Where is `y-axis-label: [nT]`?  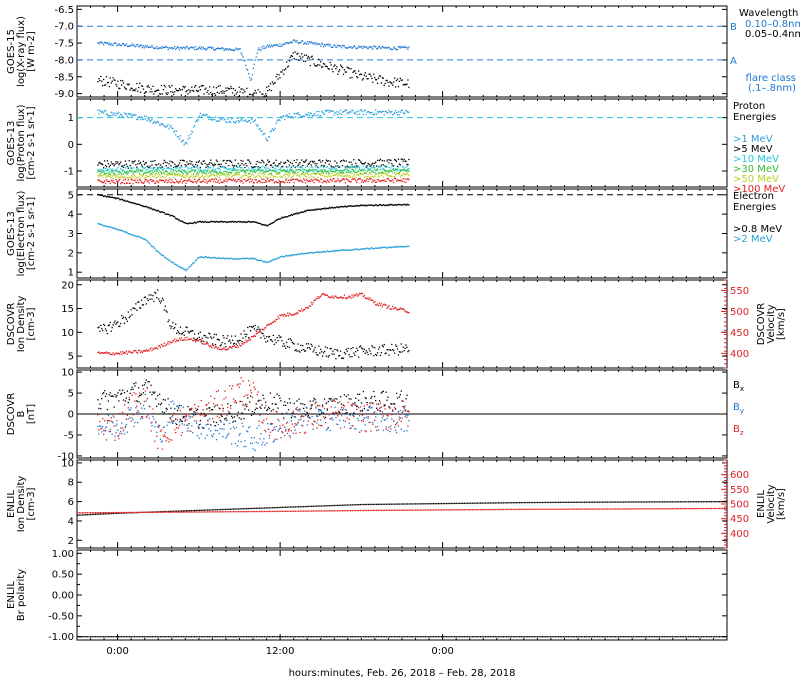
y-axis-label: [nT] is located at coordinates (31, 414).